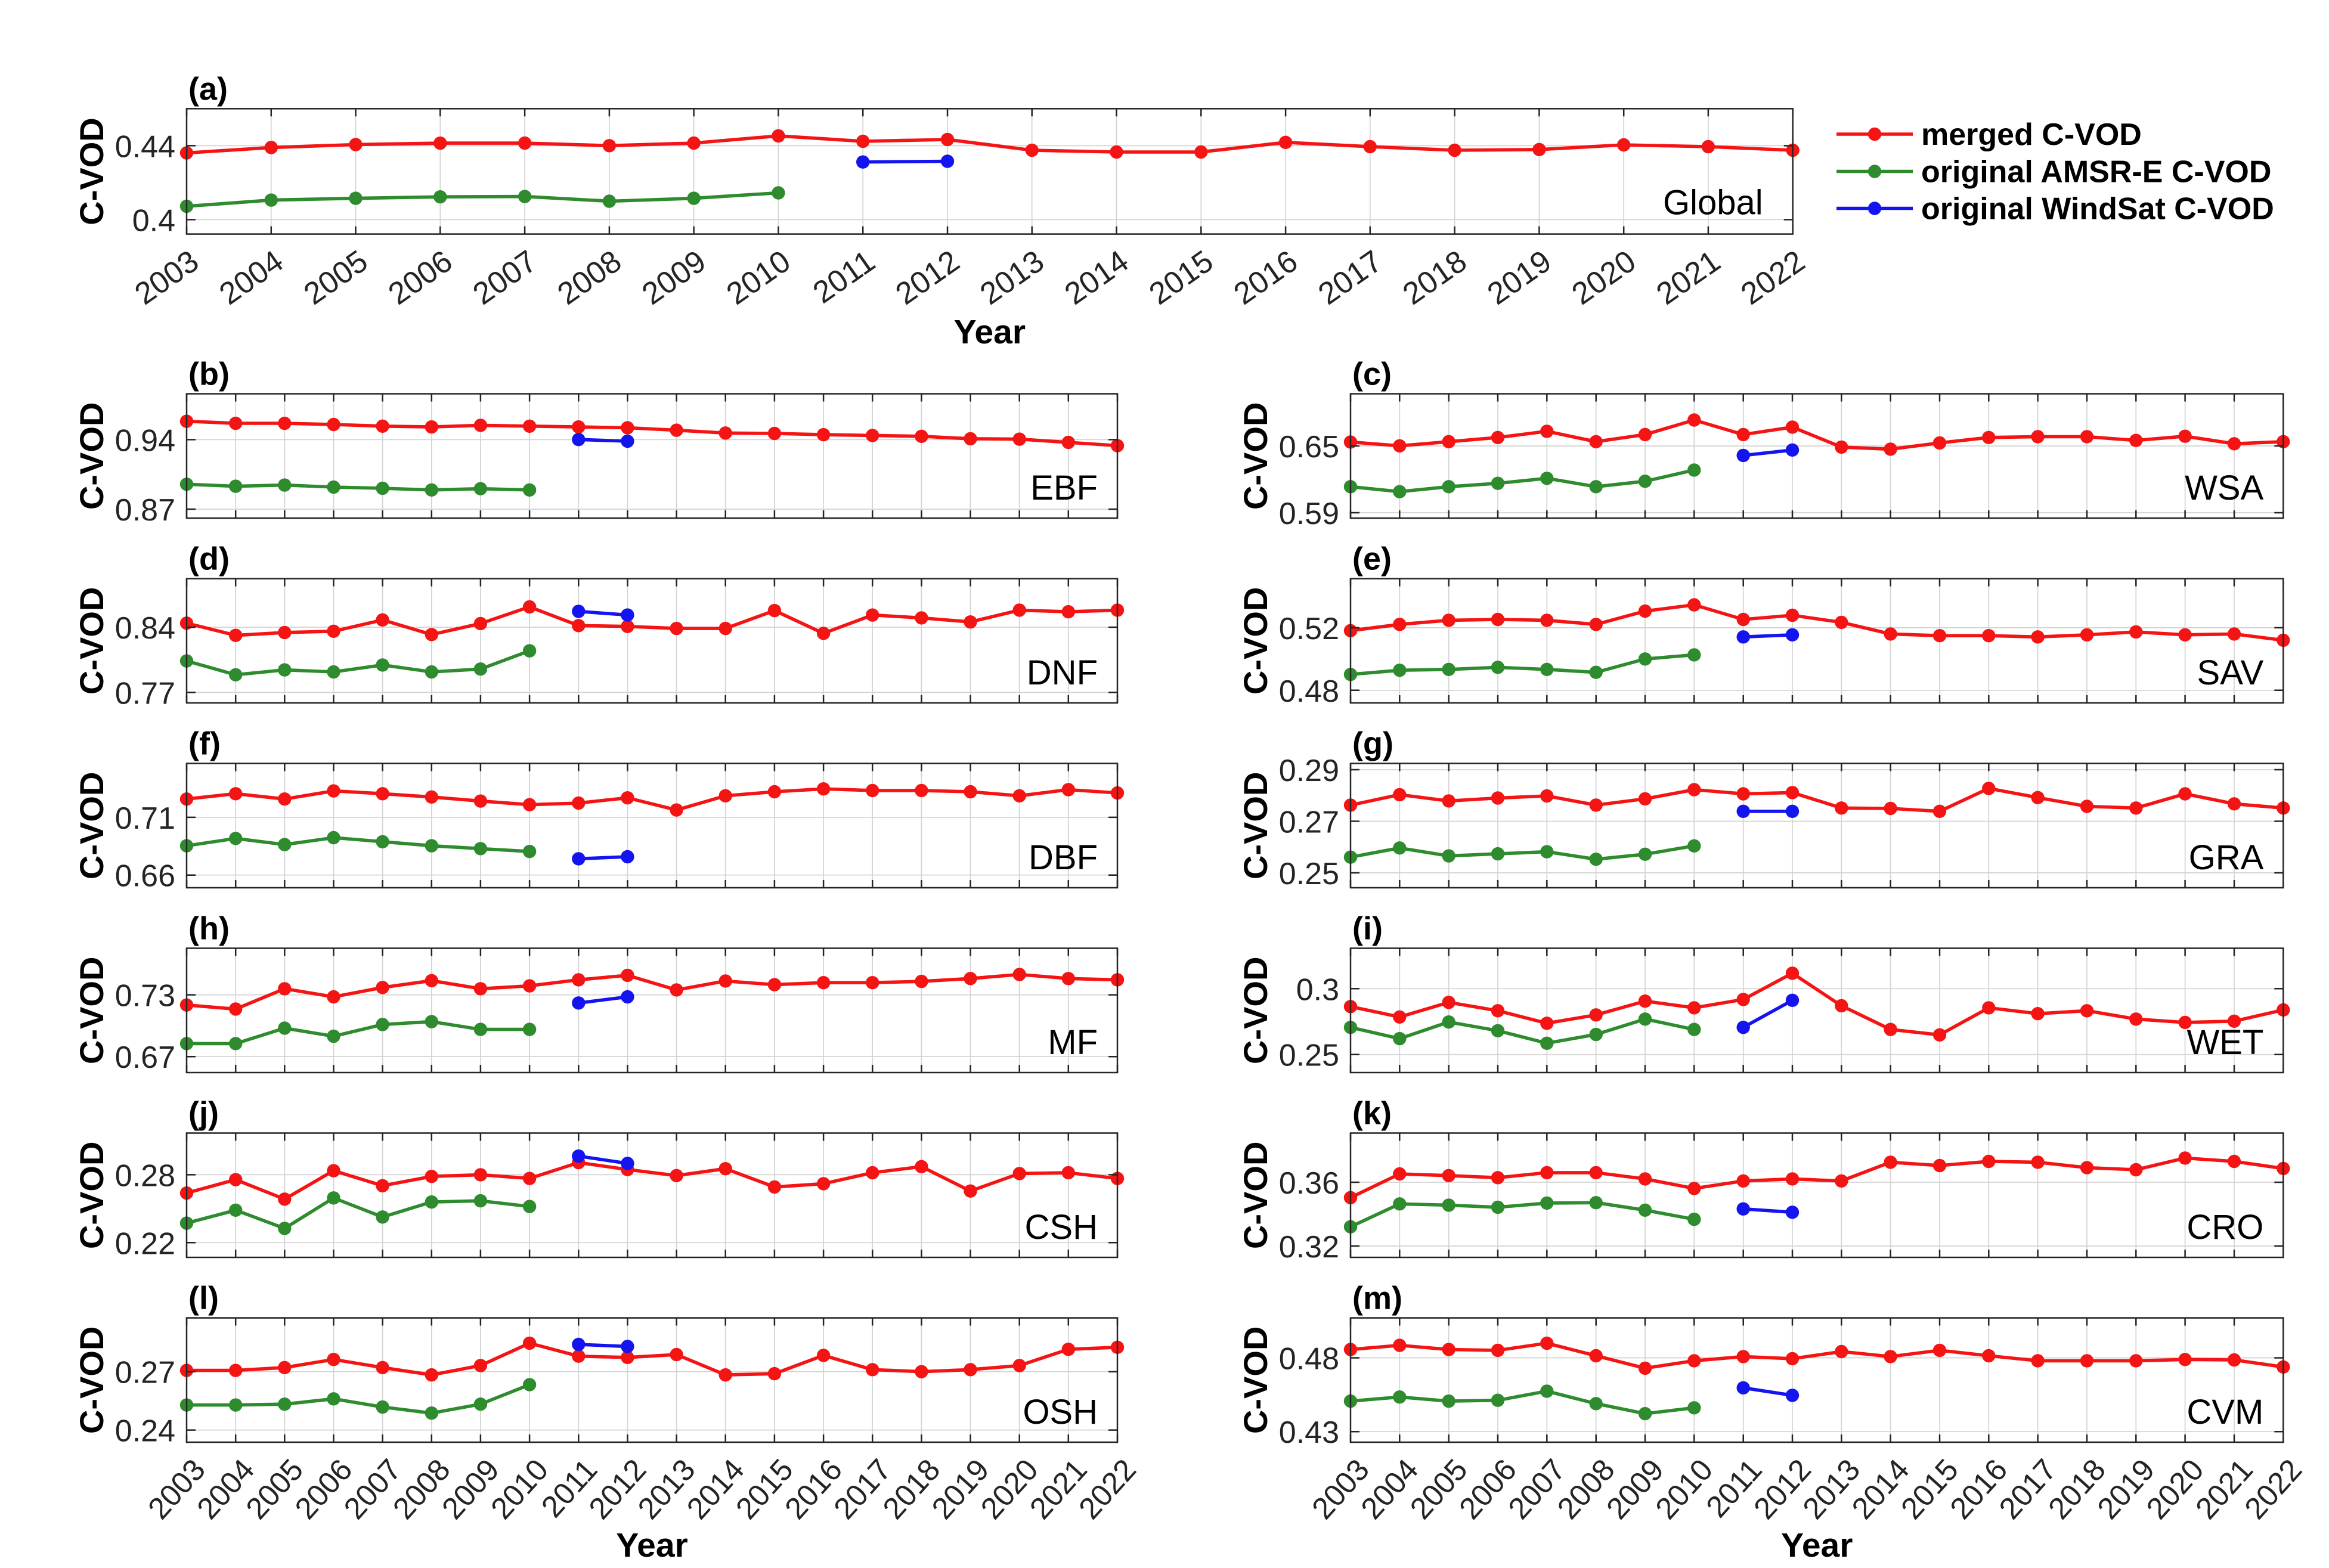 Image resolution: width=2329 pixels, height=1568 pixels. What do you see at coordinates (1064, 488) in the screenshot?
I see `svg-text: EBF` at bounding box center [1064, 488].